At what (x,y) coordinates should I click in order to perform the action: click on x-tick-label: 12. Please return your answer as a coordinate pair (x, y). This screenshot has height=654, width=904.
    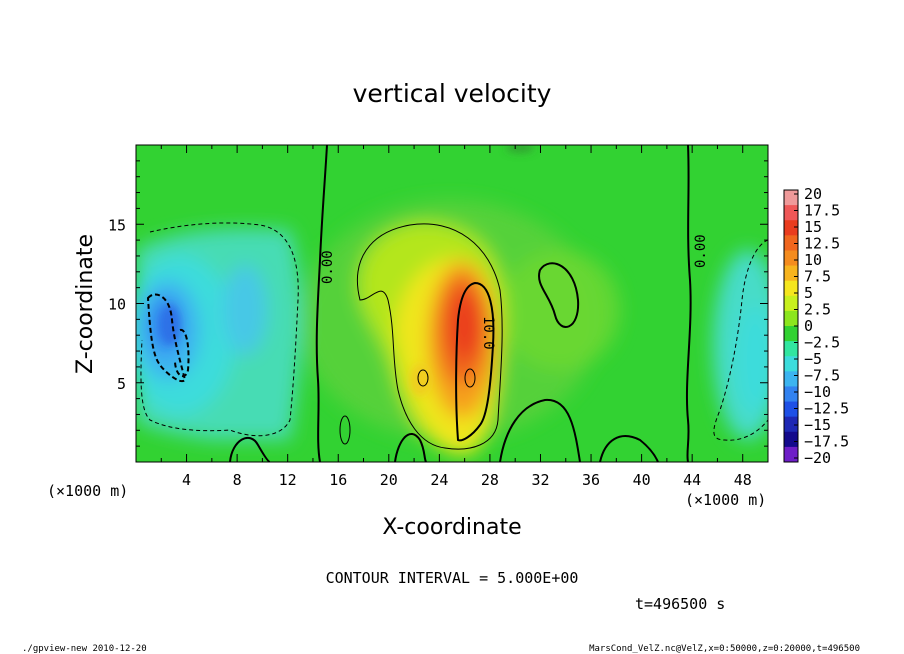
    Looking at the image, I should click on (288, 480).